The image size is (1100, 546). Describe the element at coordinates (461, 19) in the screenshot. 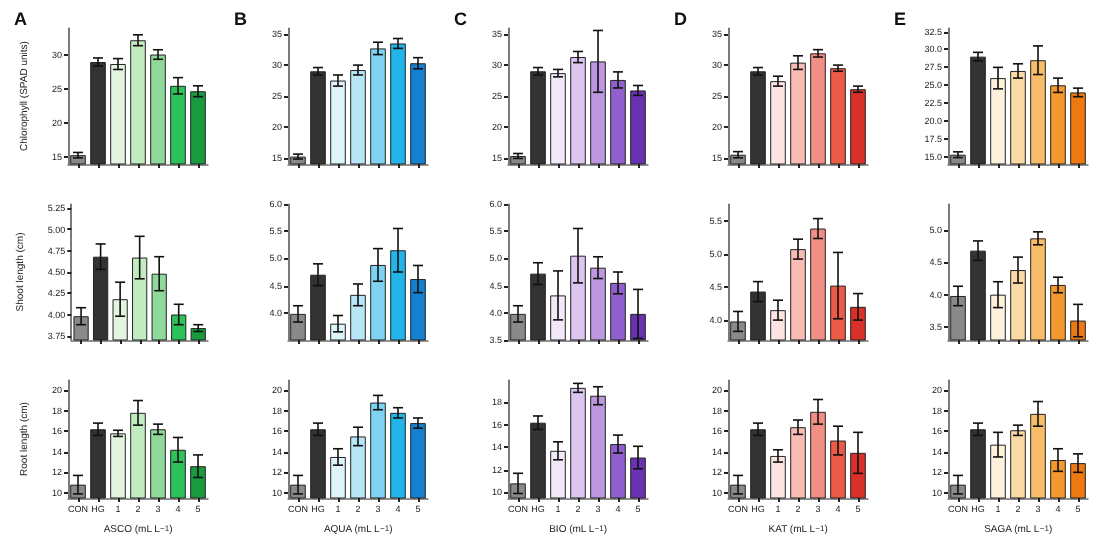

I see `chart-title: C` at that location.